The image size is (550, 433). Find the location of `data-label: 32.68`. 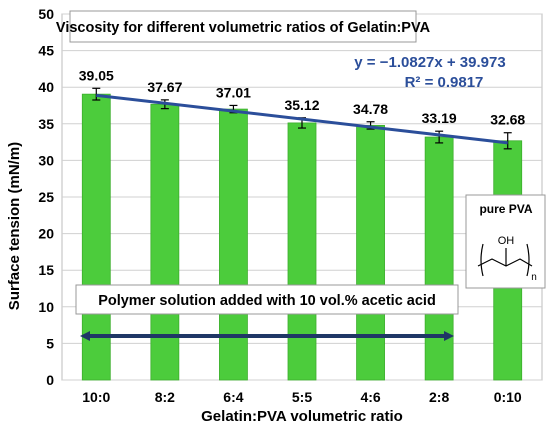

data-label: 32.68 is located at coordinates (507, 120).